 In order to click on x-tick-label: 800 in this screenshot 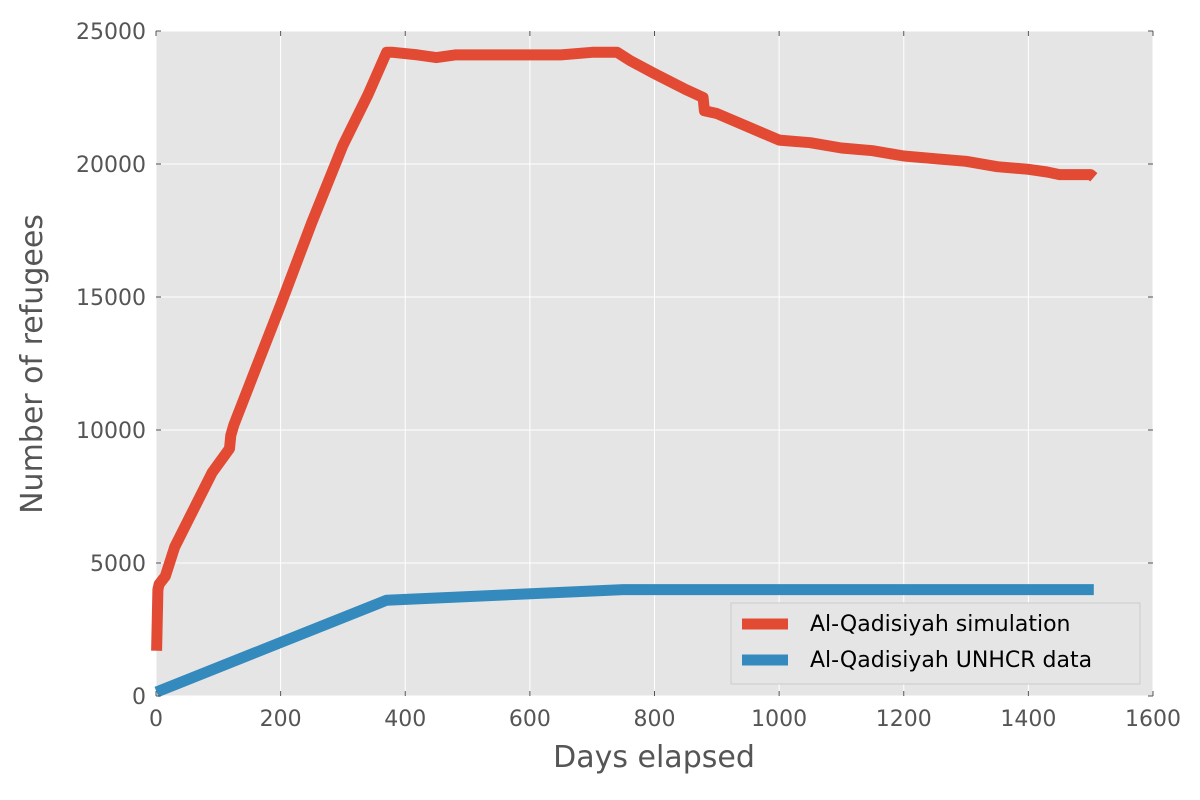, I will do `click(655, 719)`.